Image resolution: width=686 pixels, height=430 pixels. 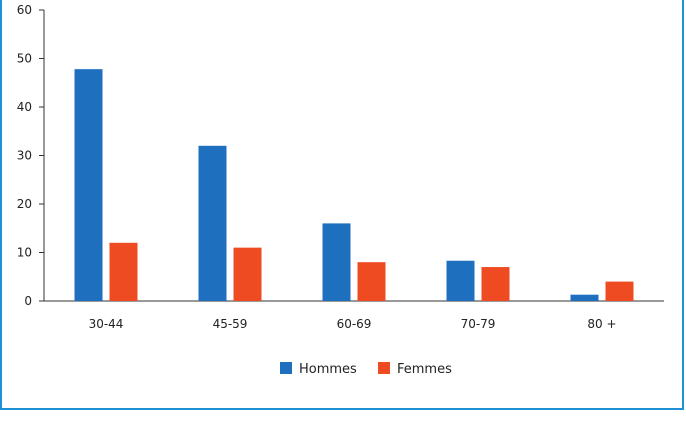 What do you see at coordinates (230, 324) in the screenshot?
I see `x-category-label: 45-59` at bounding box center [230, 324].